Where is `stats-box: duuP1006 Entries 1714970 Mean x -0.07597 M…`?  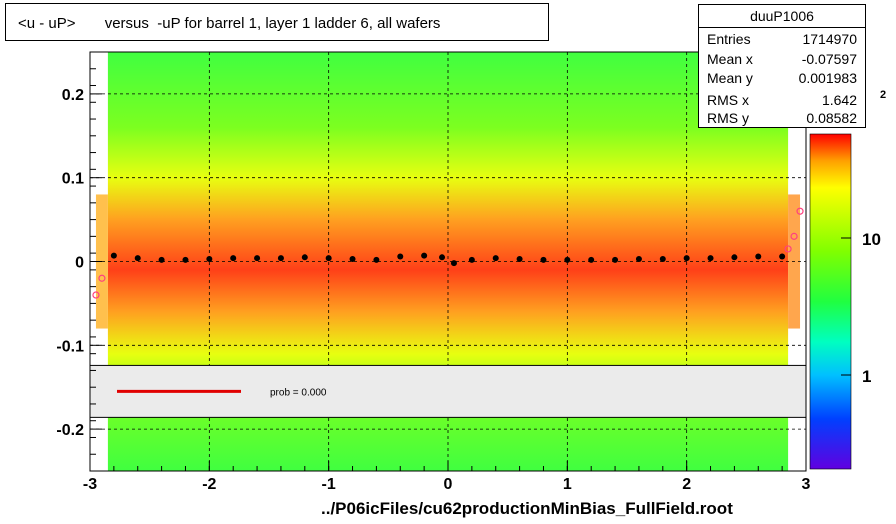 stats-box: duuP1006 Entries 1714970 Mean x -0.07597 M… is located at coordinates (782, 66).